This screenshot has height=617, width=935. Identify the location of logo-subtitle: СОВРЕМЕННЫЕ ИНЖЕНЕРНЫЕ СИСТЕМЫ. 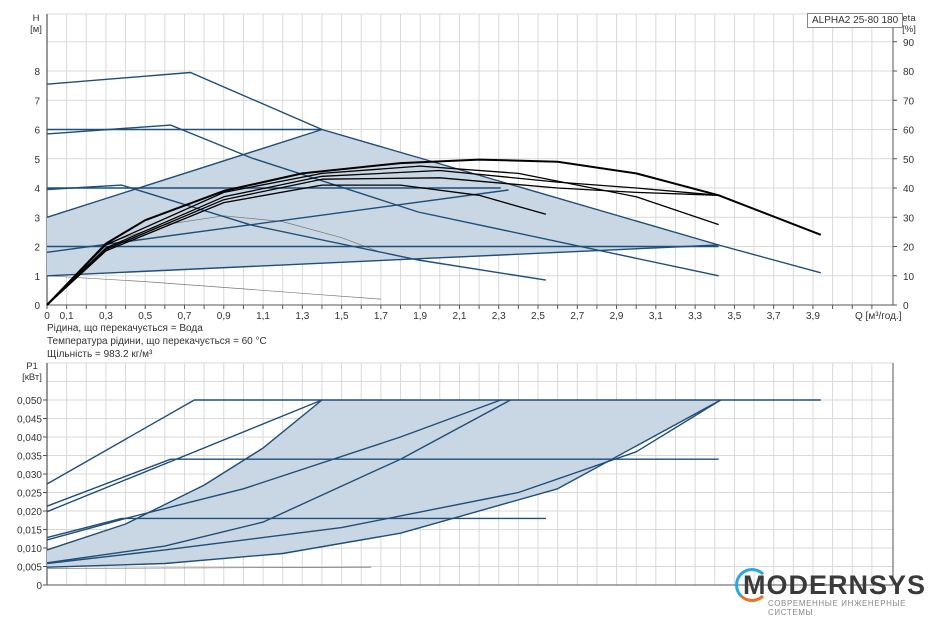
(837, 608).